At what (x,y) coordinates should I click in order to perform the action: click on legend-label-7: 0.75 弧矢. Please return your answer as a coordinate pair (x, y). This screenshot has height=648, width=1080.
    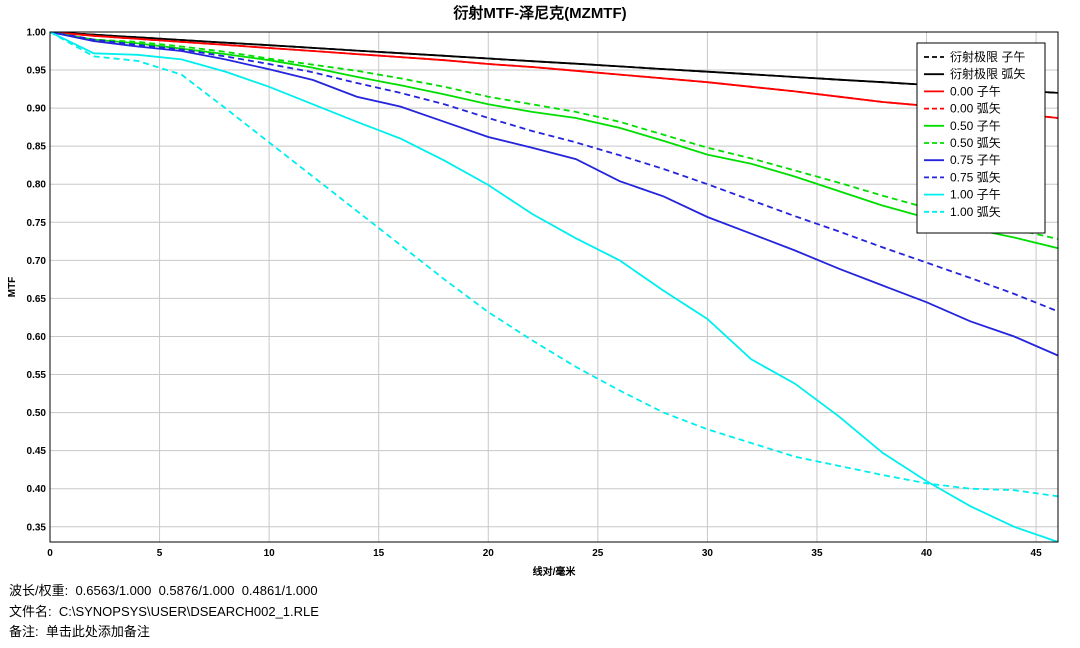
    Looking at the image, I should click on (975, 177).